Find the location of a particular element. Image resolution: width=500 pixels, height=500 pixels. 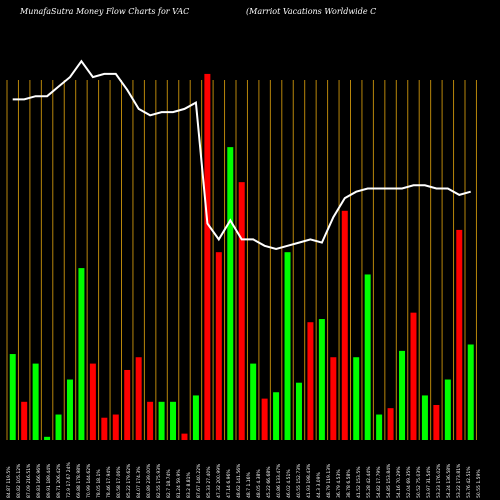

x-axis-label: 78.46 17.94% is located at coordinates (109, 482).